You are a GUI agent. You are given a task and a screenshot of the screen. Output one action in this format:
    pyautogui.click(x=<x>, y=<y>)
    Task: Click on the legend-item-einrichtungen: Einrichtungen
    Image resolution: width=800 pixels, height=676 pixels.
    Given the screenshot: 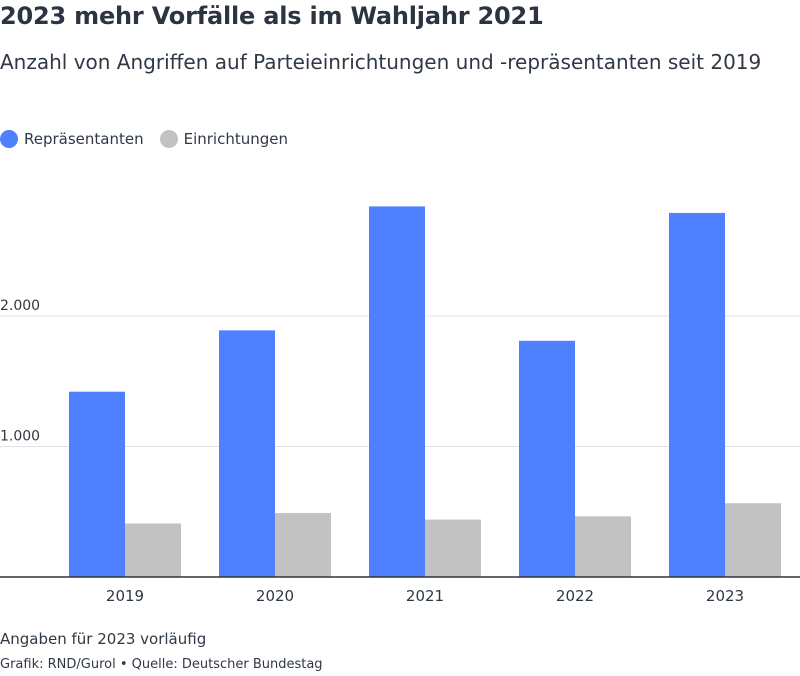 What is the action you would take?
    pyautogui.click(x=224, y=139)
    